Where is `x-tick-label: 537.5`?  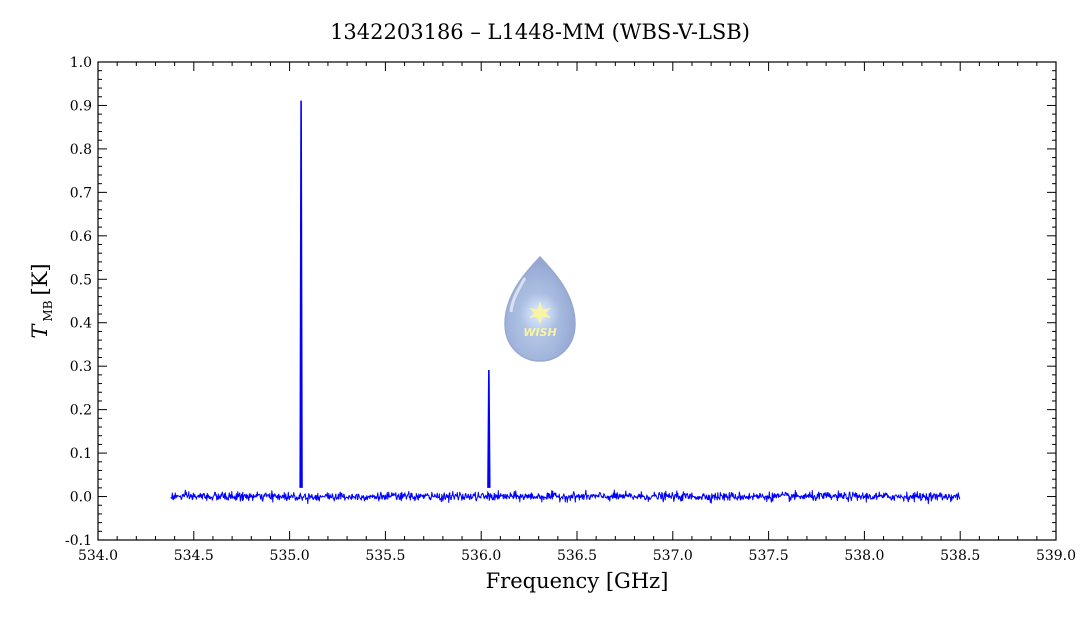
x-tick-label: 537.5 is located at coordinates (769, 556).